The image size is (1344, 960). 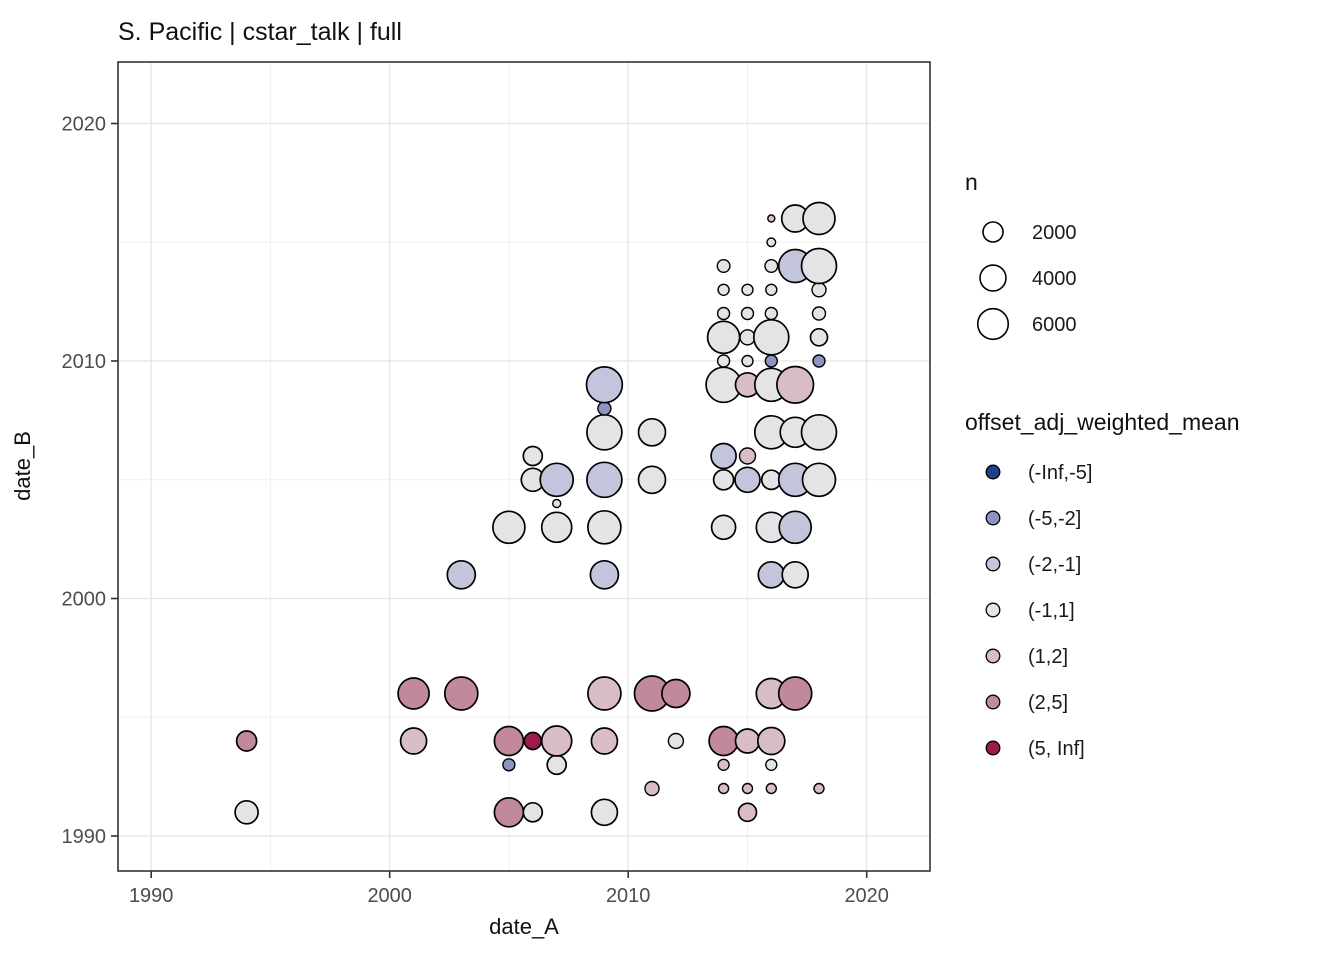 What do you see at coordinates (866, 896) in the screenshot?
I see `x-tick-label: 2020` at bounding box center [866, 896].